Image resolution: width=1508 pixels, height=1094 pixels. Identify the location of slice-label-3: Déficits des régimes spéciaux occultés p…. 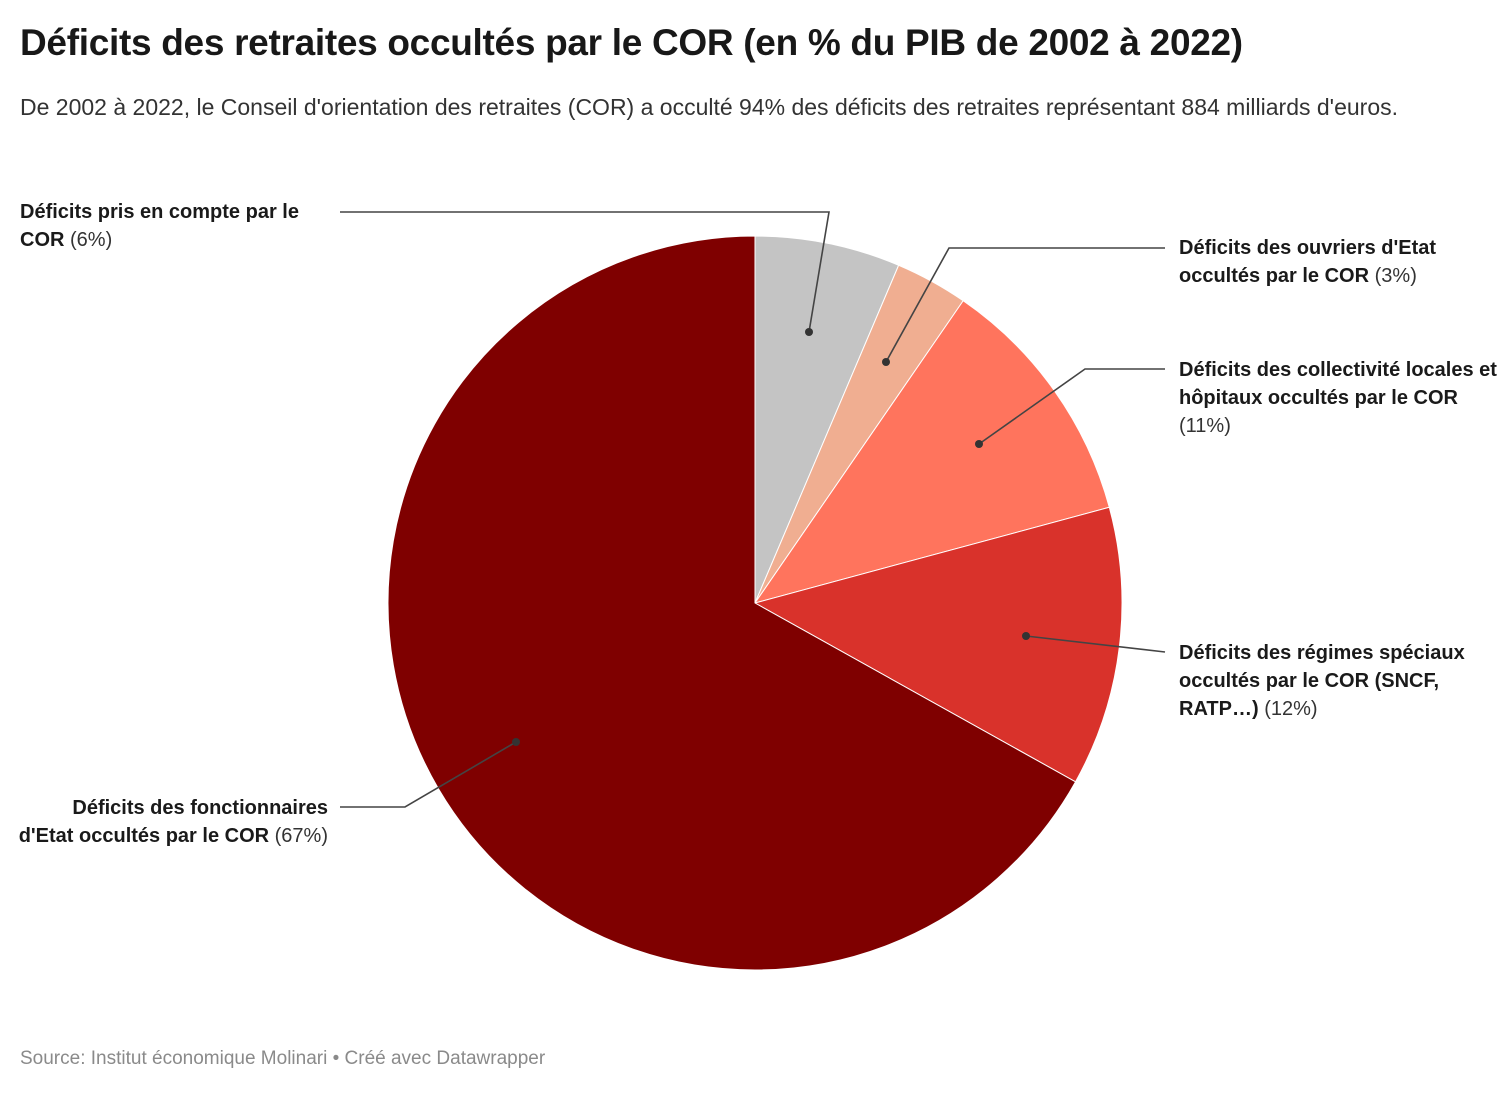
(1322, 681).